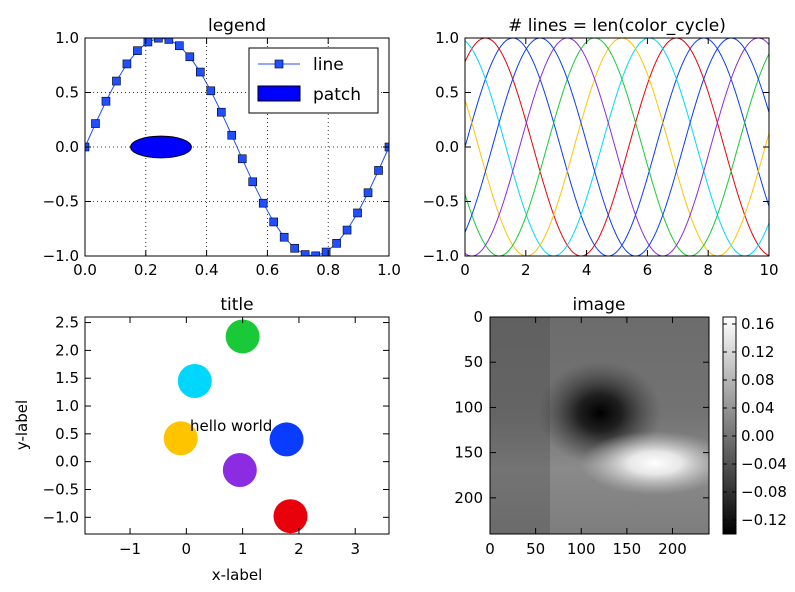 This screenshot has height=592, width=795. I want to click on plot1-xtick-label: 0.0, so click(85, 270).